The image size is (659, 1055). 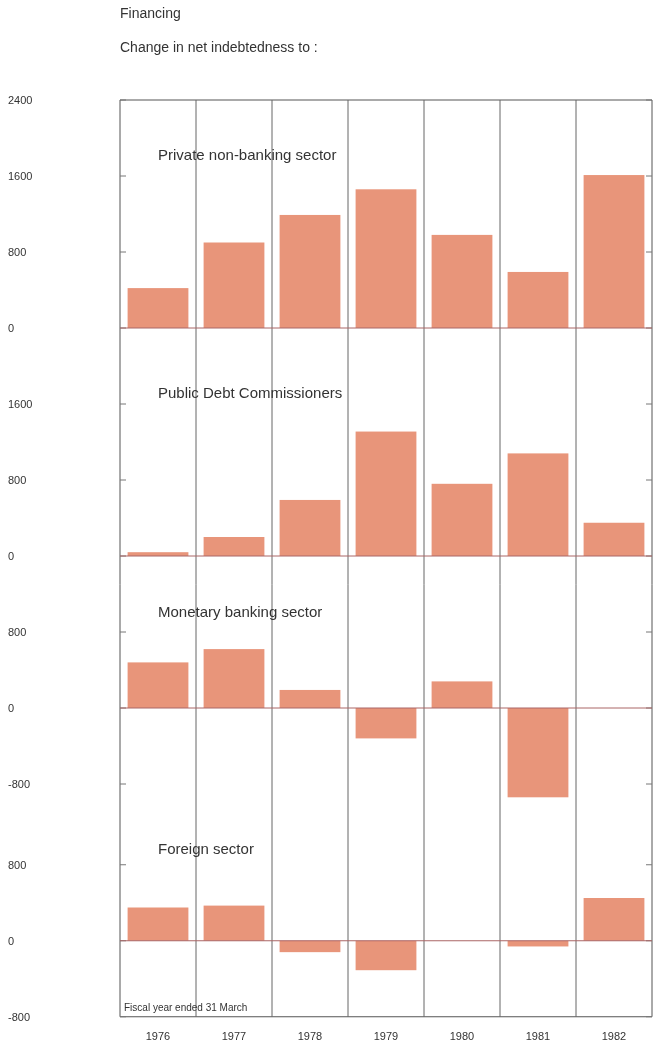 What do you see at coordinates (250, 392) in the screenshot?
I see `annotation: Public Debt Commissioners` at bounding box center [250, 392].